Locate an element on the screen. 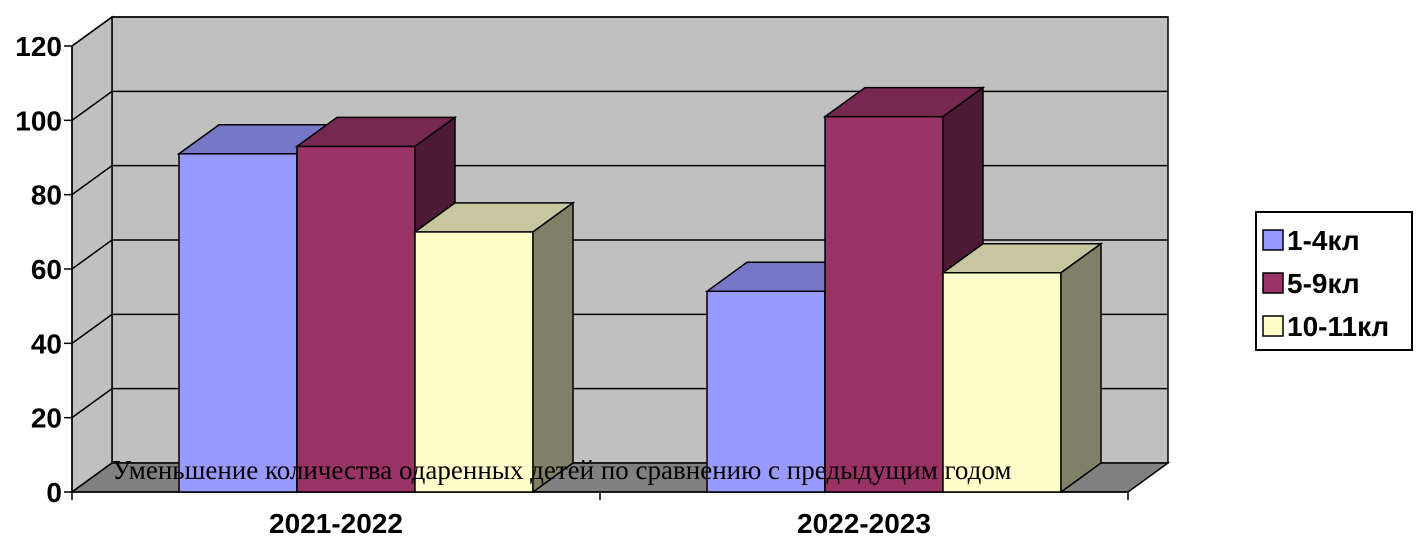  y-tick-label: 20 is located at coordinates (46, 418).